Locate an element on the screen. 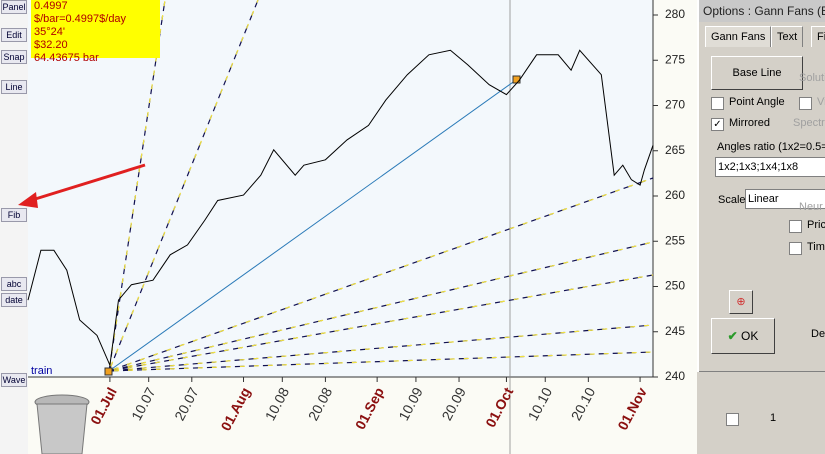 The height and width of the screenshot is (454, 825). toolbar-button: Snap is located at coordinates (14, 57).